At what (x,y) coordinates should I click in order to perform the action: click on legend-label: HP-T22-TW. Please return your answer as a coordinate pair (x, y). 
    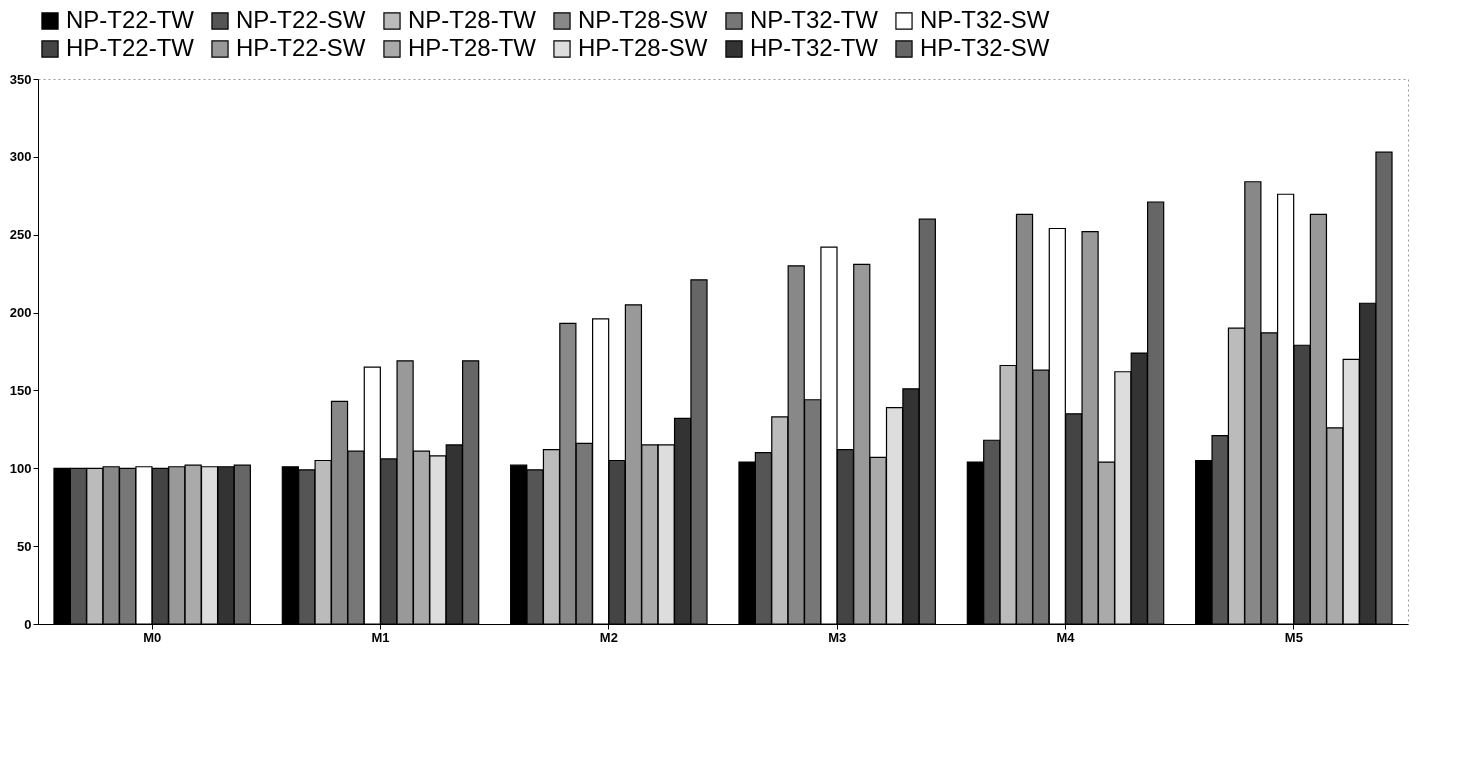
    Looking at the image, I should click on (130, 47).